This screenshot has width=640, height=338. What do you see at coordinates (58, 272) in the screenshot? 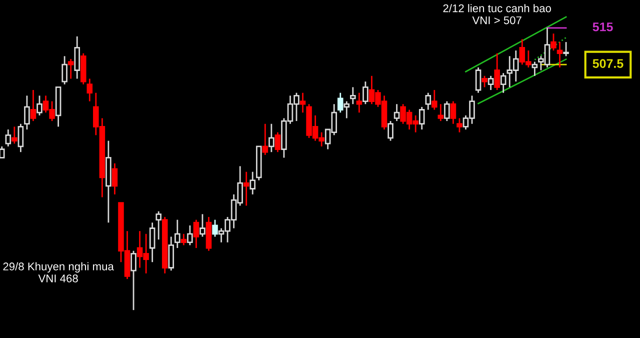
I see `annotation: 29/8 Khuyen nghi mua VNI 468` at bounding box center [58, 272].